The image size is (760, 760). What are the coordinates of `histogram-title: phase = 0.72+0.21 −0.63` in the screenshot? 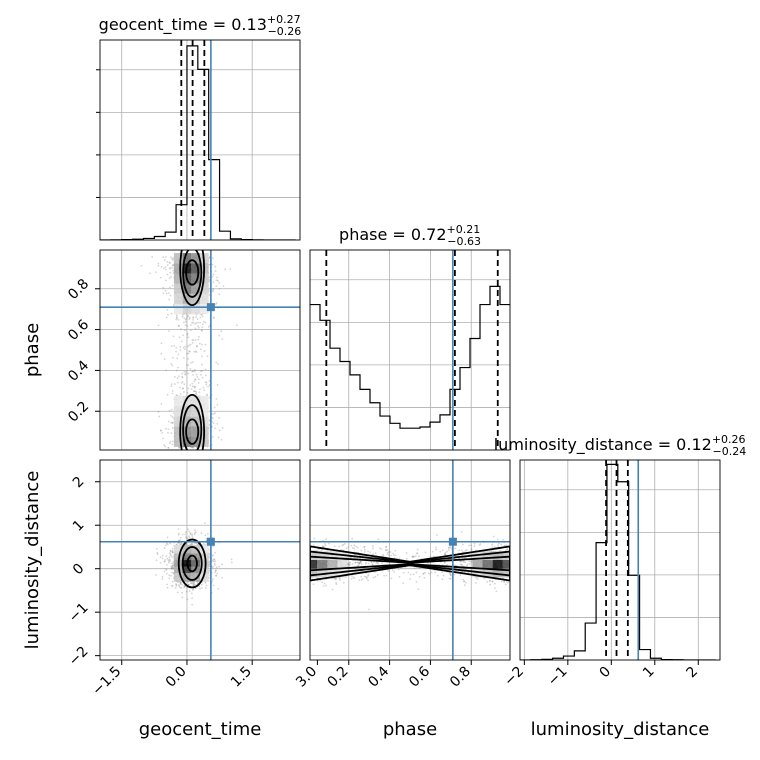 It's located at (410, 235).